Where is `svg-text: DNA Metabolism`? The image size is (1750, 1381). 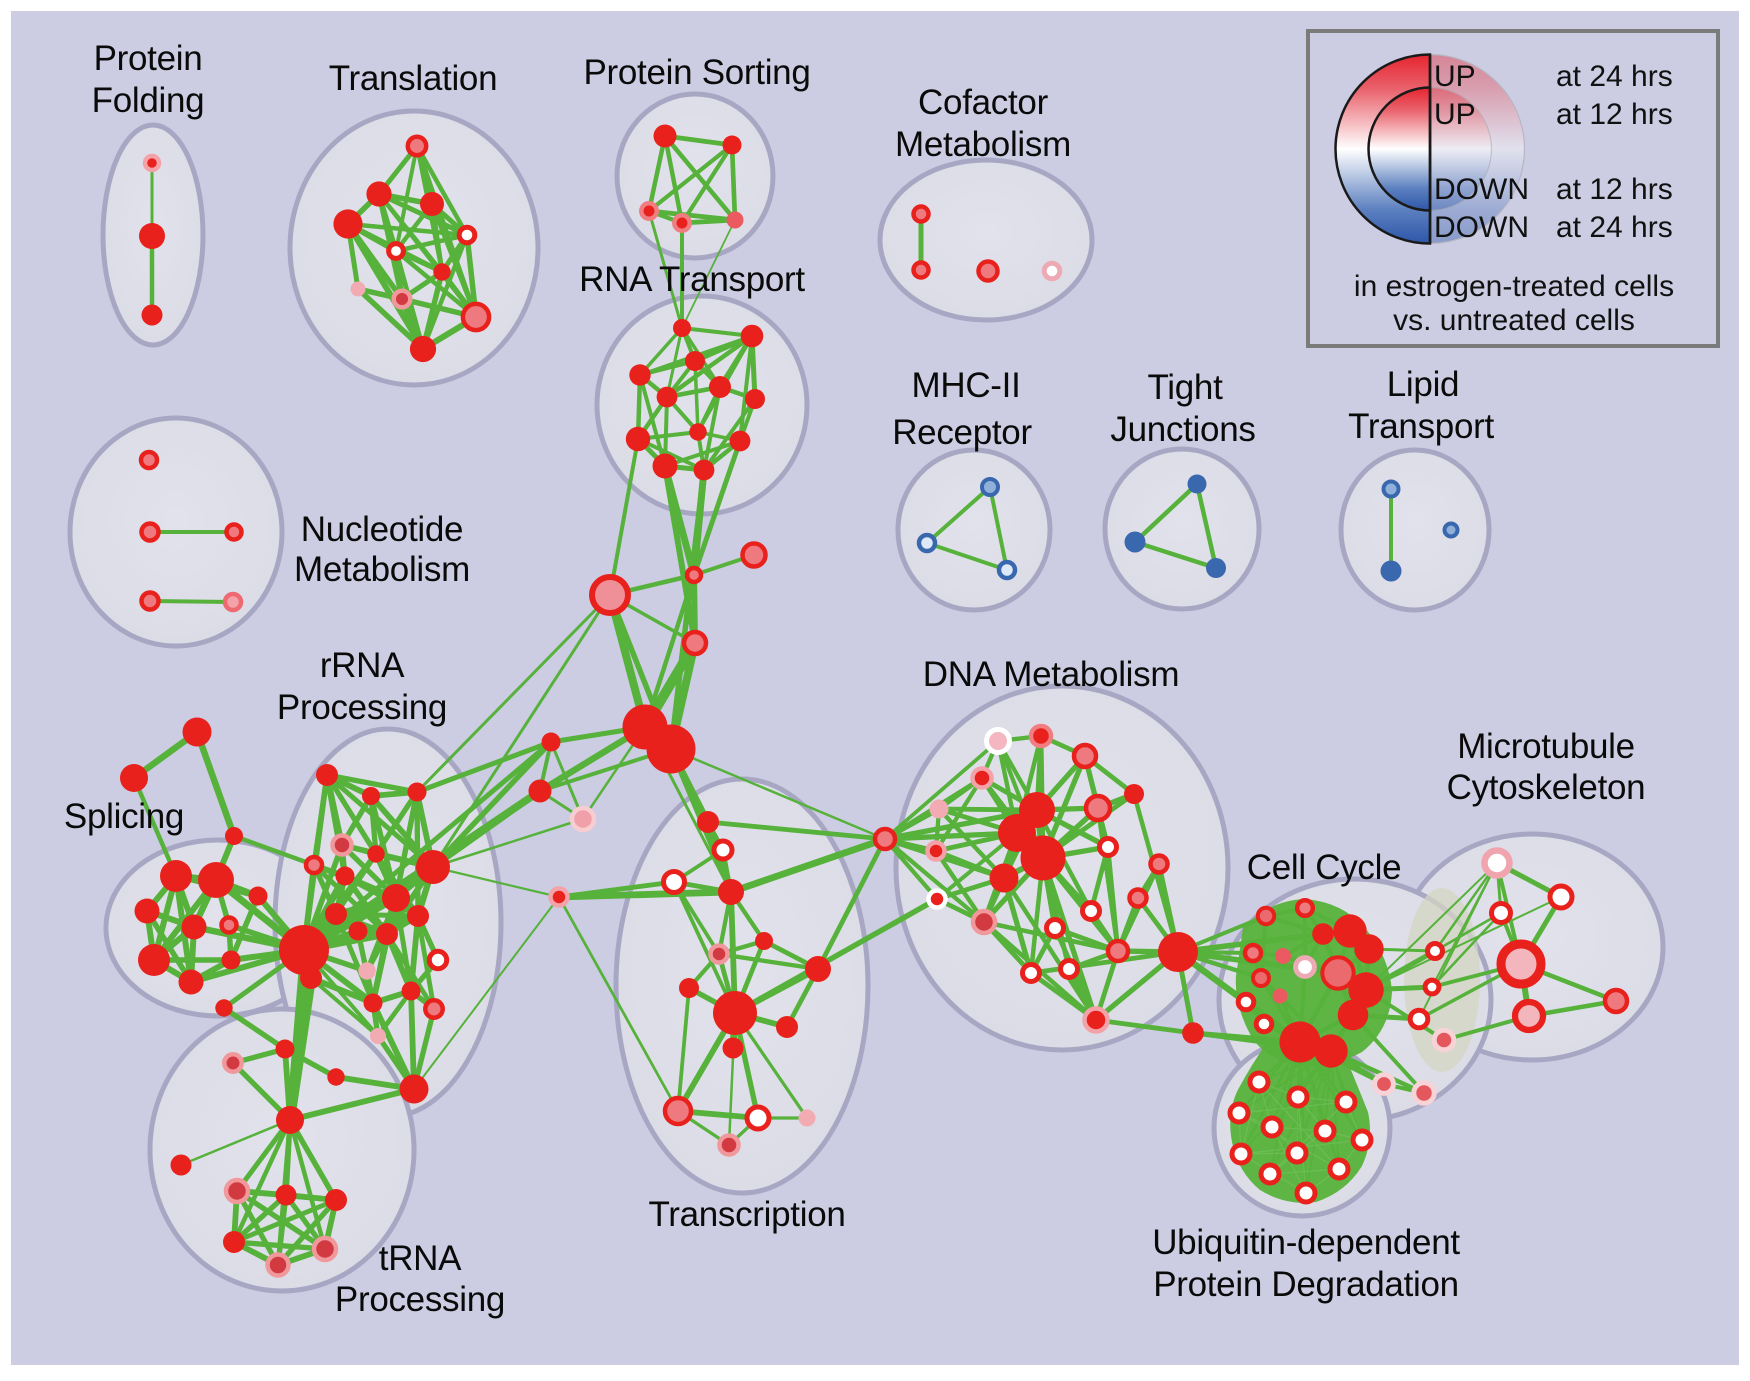
svg-text: DNA Metabolism is located at coordinates (1051, 674).